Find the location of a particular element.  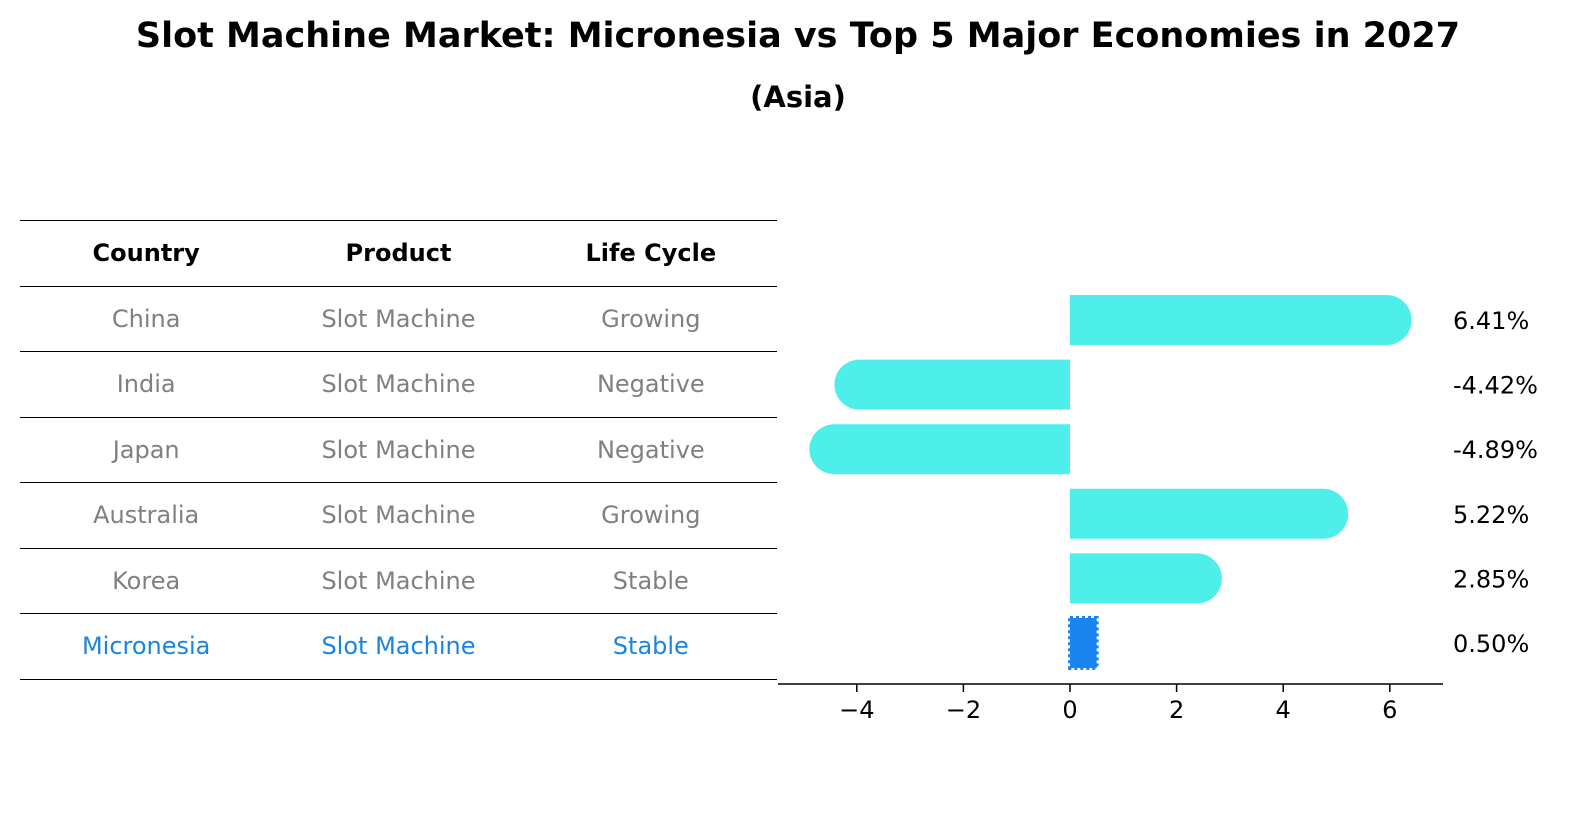

table-row: Korea Slot Machine Stable is located at coordinates (398, 581).